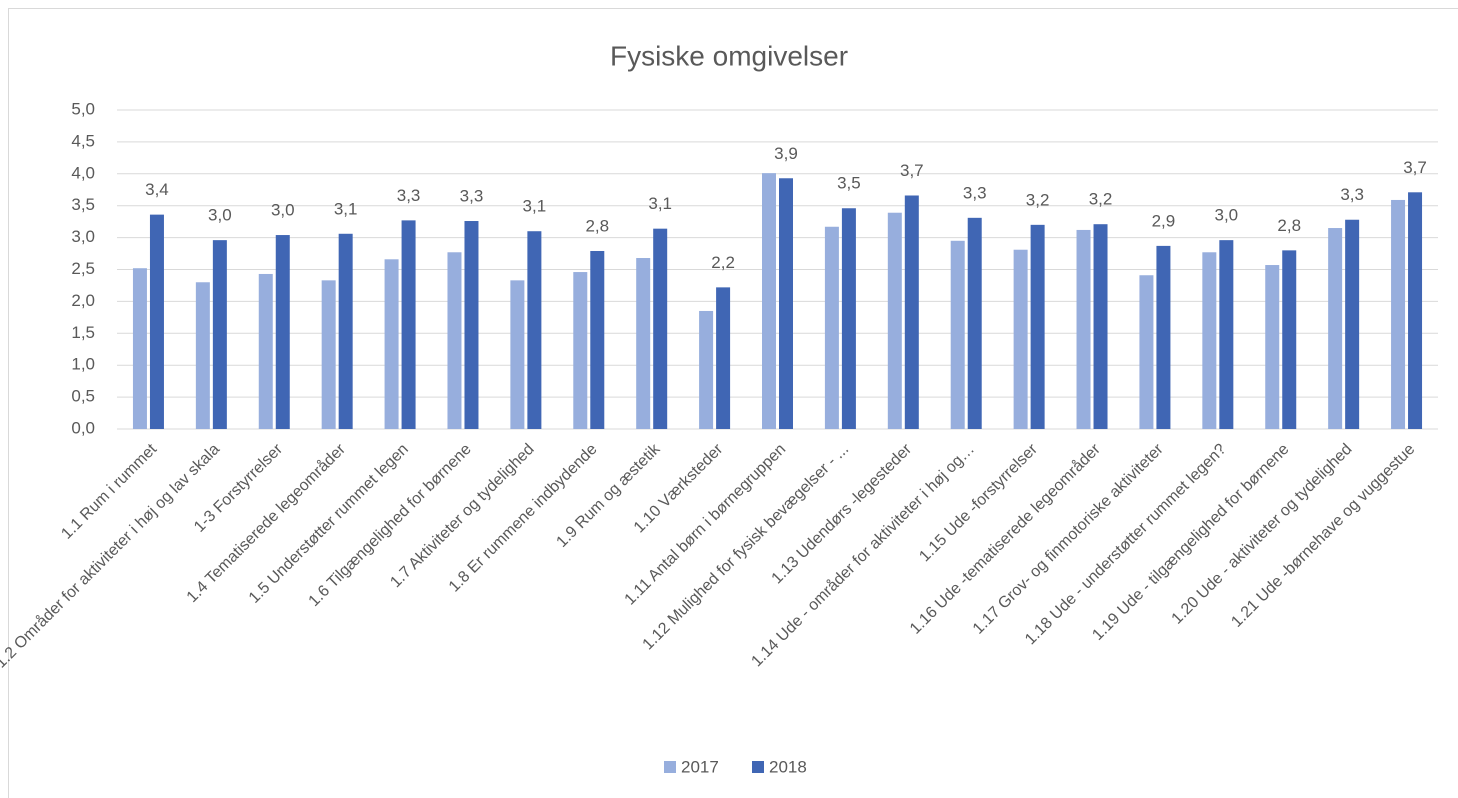 The image size is (1458, 798). I want to click on y-tick-label: 1,0, so click(83, 364).